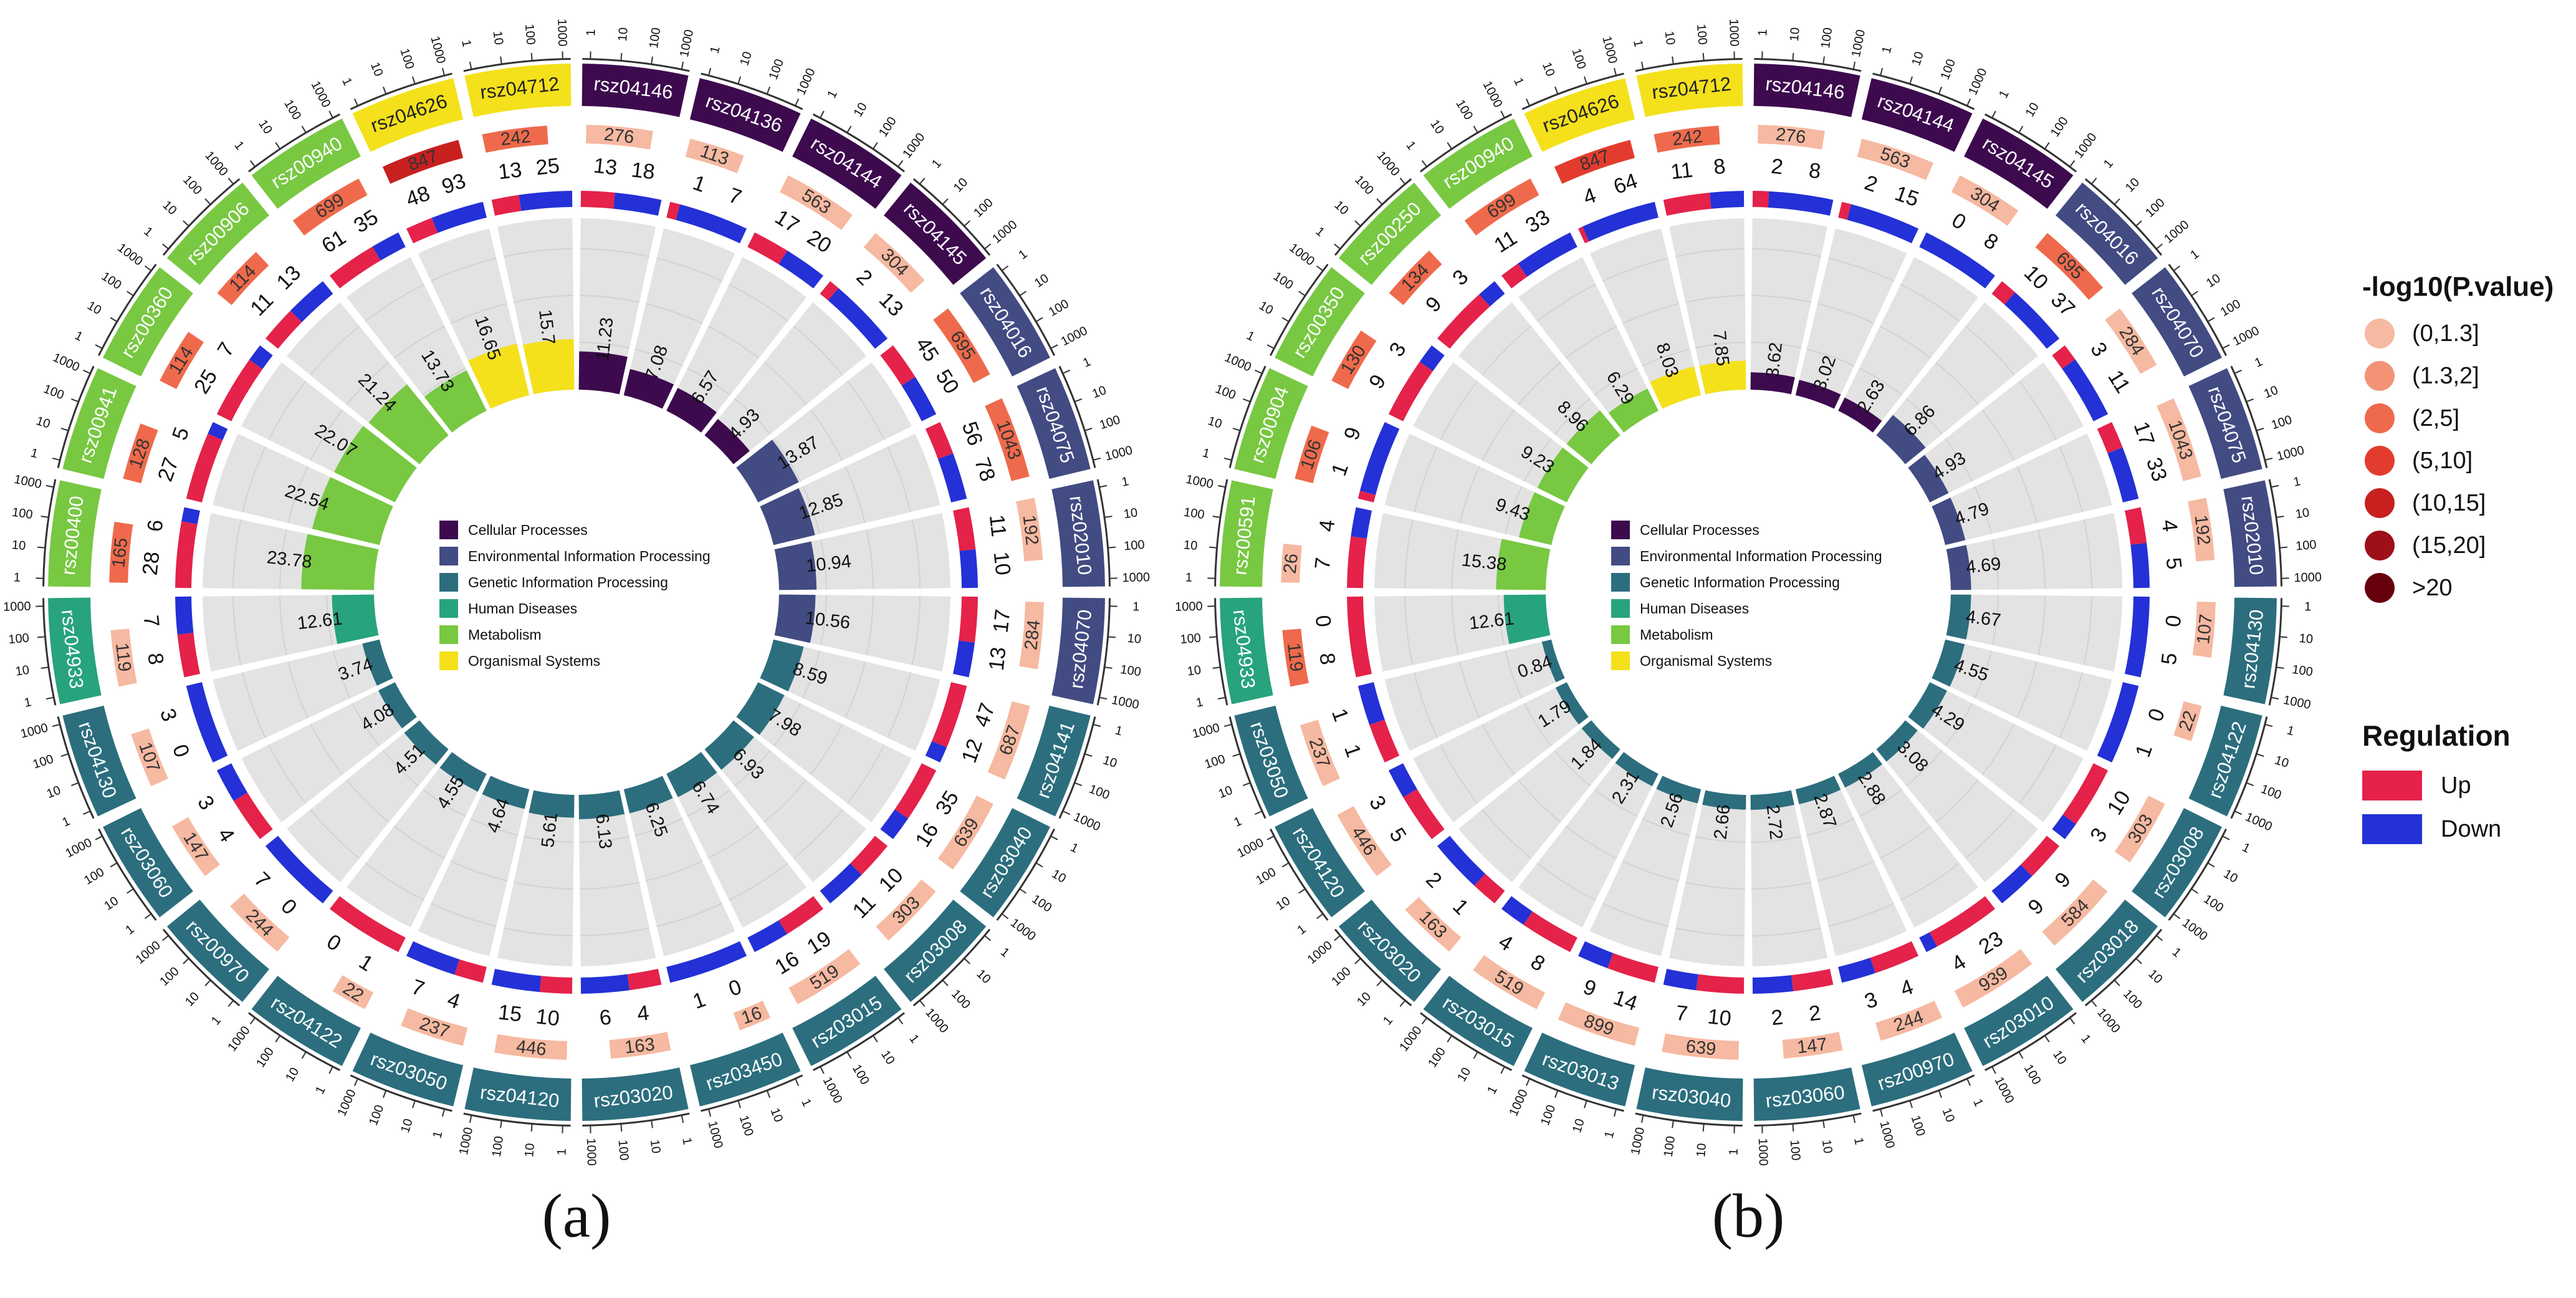  I want to click on pvalue-count-label: 639, so click(1701, 1047).